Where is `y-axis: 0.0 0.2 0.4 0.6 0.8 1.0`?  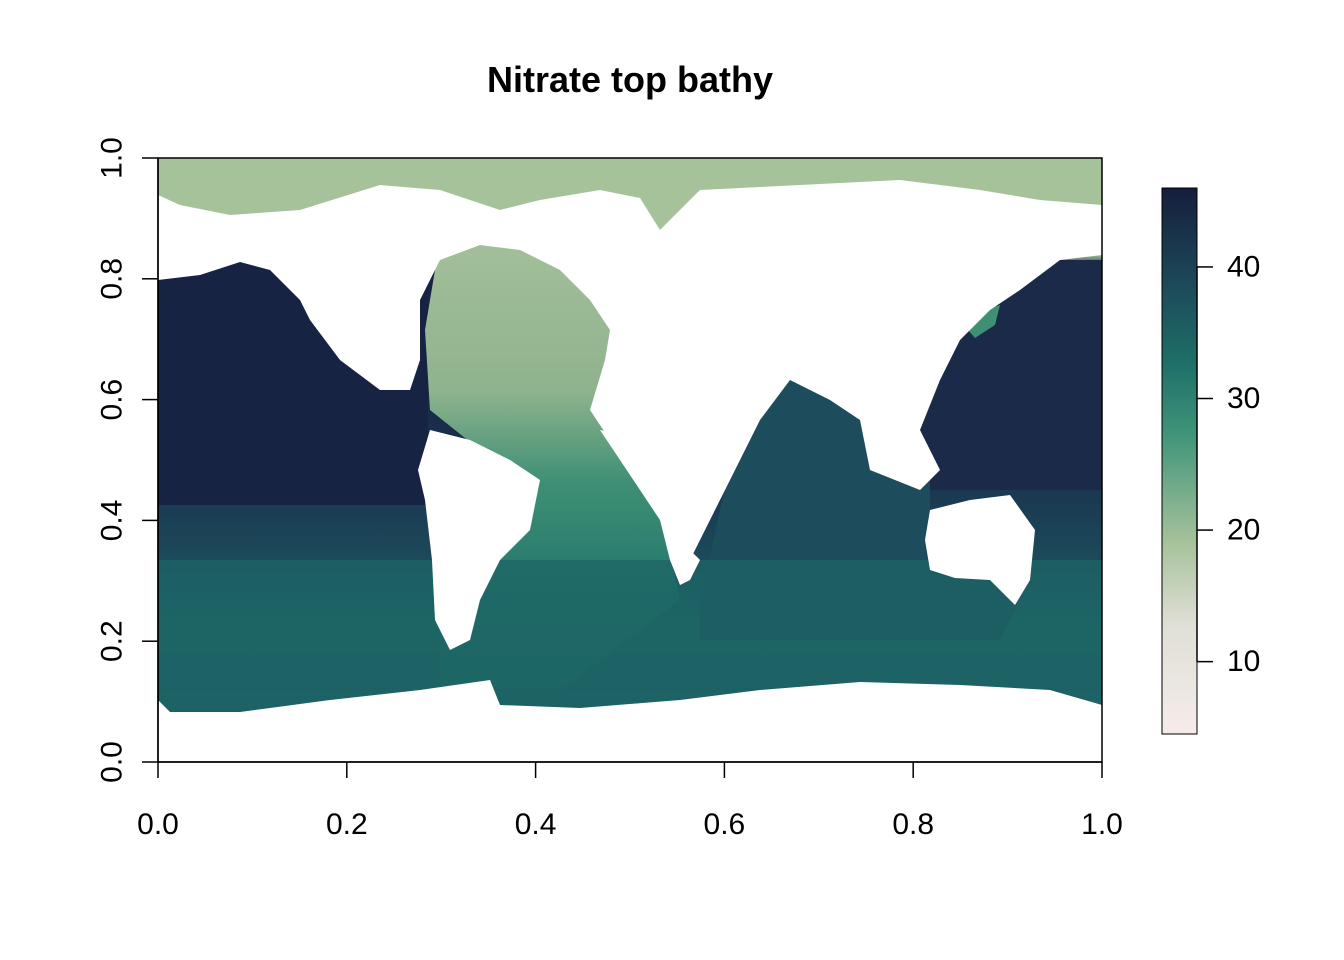 y-axis: 0.0 0.2 0.4 0.6 0.8 1.0 is located at coordinates (127, 460).